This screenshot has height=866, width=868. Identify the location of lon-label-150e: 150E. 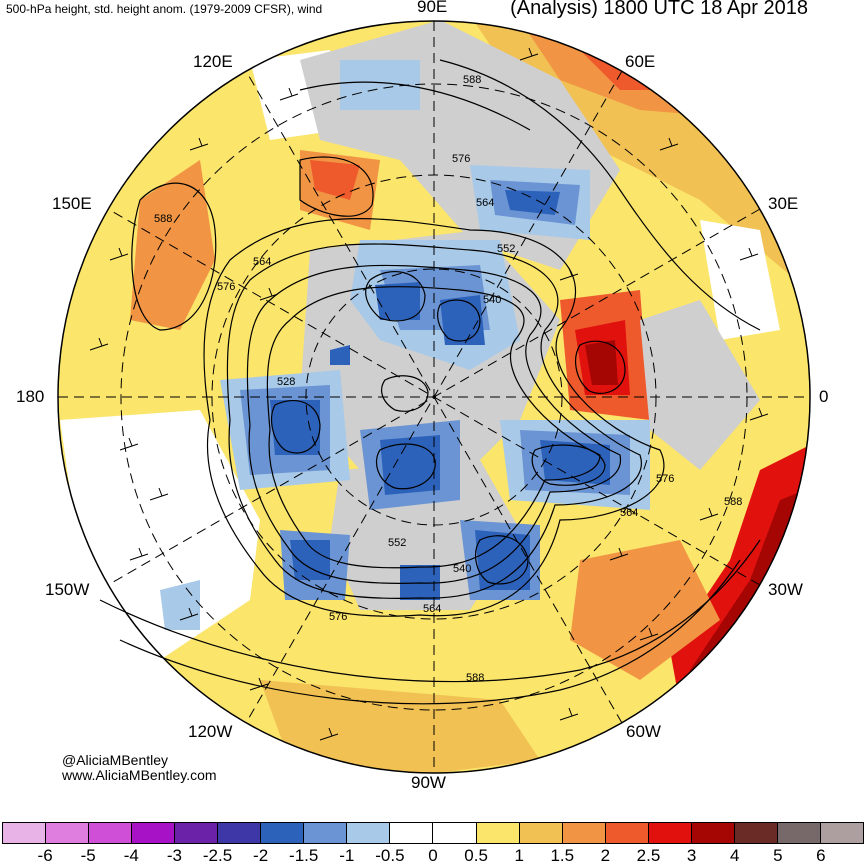
(72, 203).